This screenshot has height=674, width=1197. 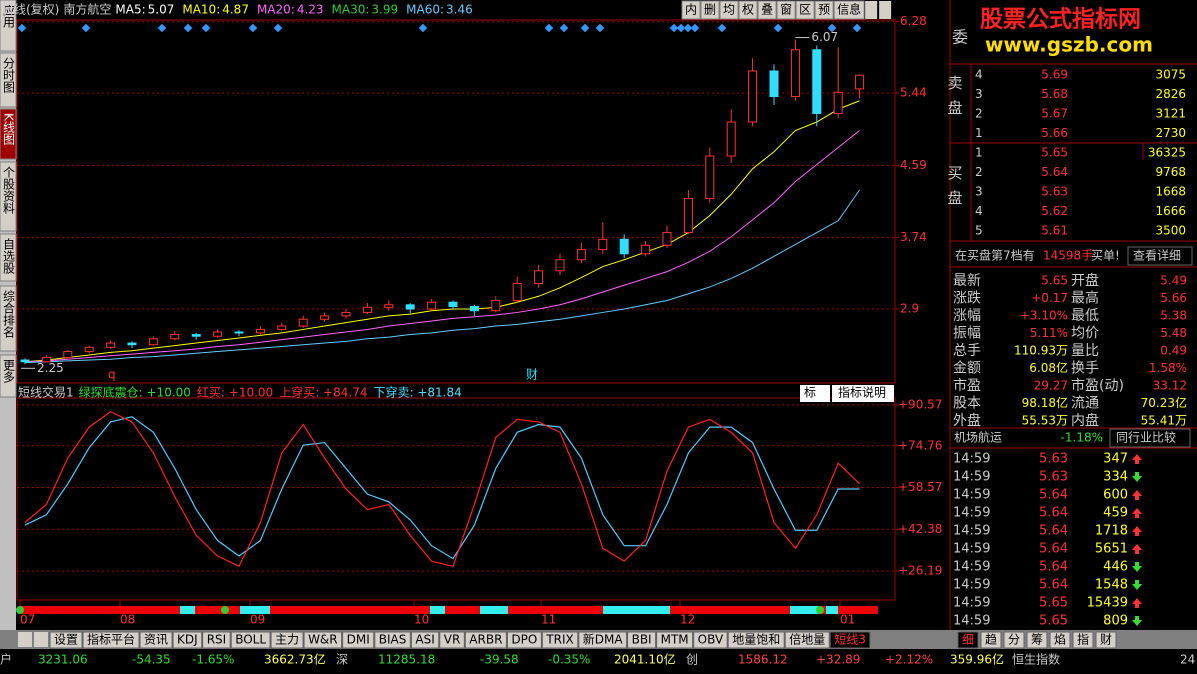 What do you see at coordinates (1170, 211) in the screenshot?
I see `book-volume: 1666` at bounding box center [1170, 211].